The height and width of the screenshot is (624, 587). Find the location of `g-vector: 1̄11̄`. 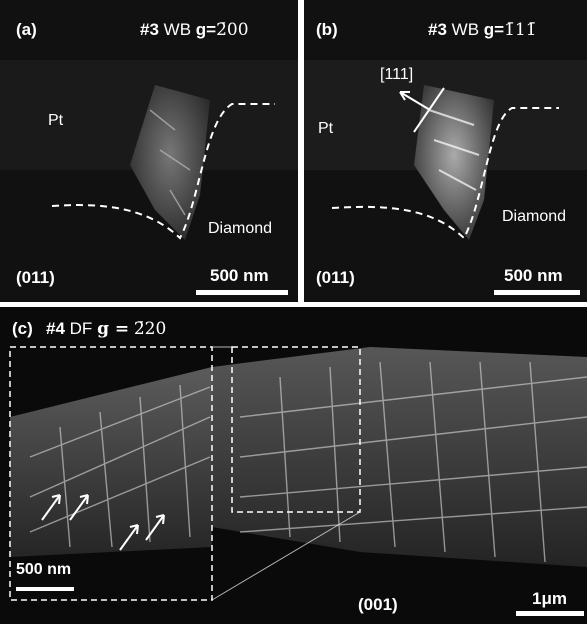

g-vector: 1̄11̄ is located at coordinates (520, 30).